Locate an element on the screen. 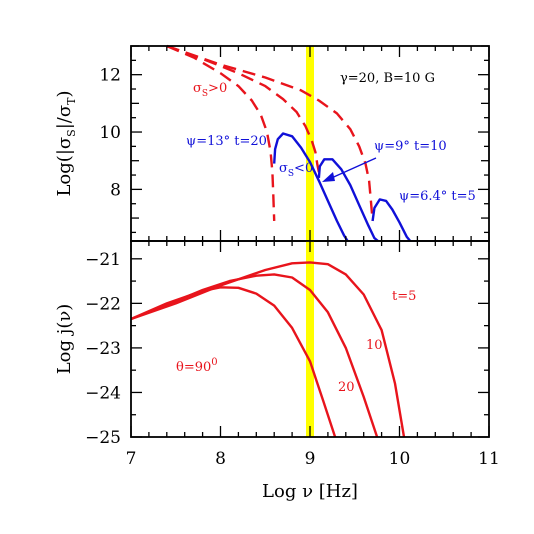 The image size is (534, 534). sigma-negative-label: σS<0 is located at coordinates (296, 170).